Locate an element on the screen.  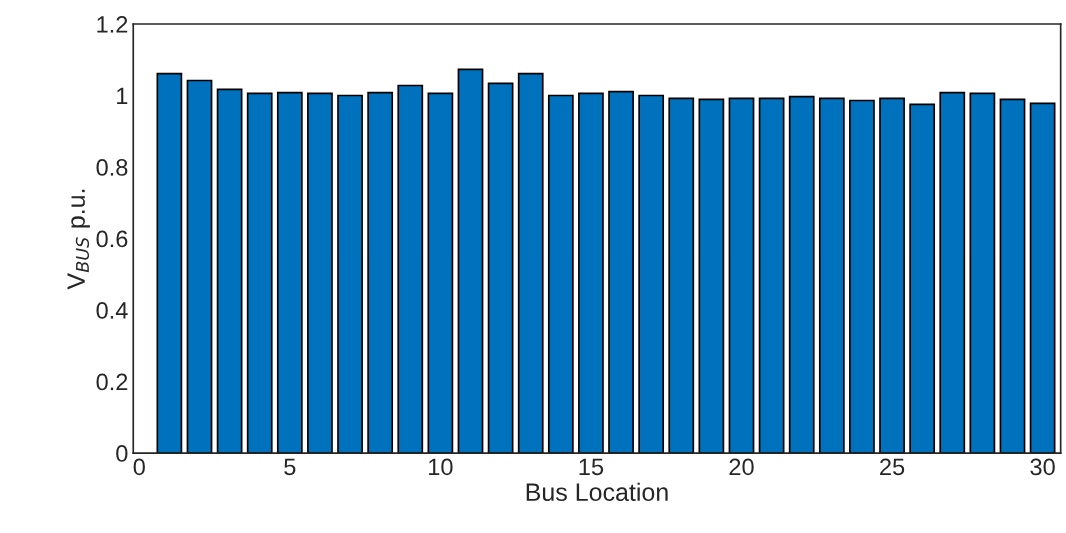
x-tick-label: 20 is located at coordinates (741, 467).